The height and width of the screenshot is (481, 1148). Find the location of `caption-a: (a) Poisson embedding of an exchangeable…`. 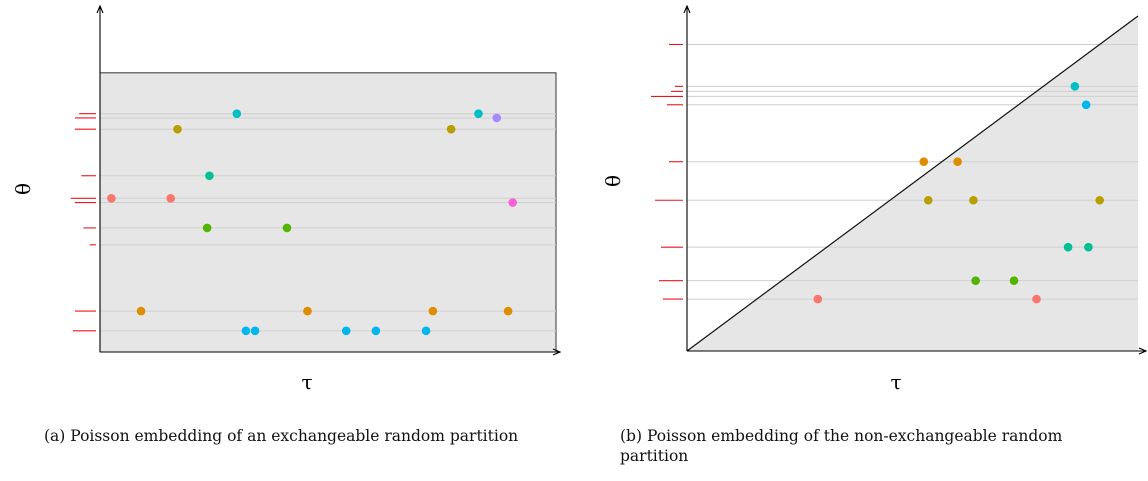

caption-a: (a) Poisson embedding of an exchangeable… is located at coordinates (281, 436).